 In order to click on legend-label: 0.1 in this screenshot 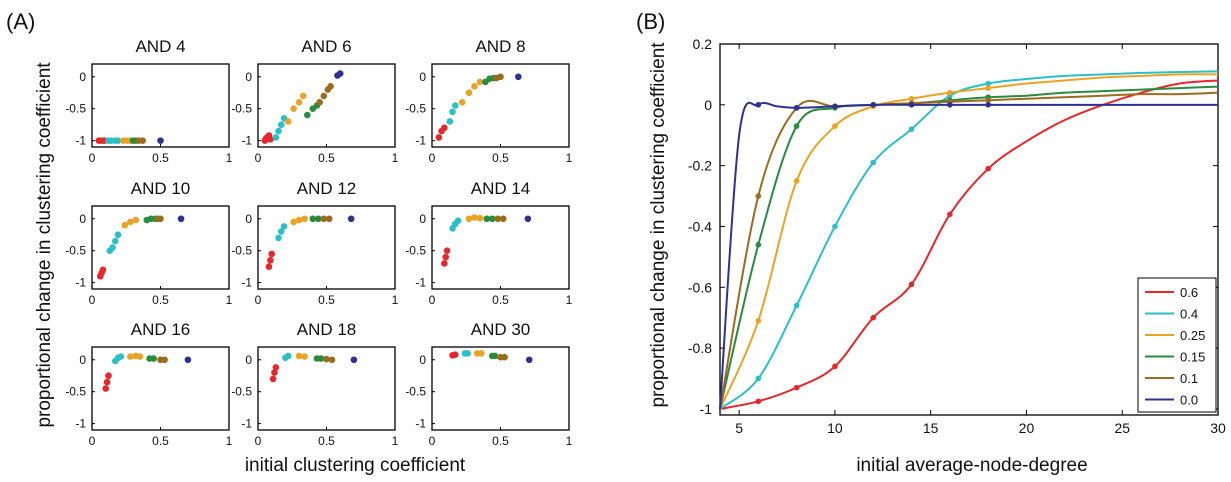, I will do `click(1189, 378)`.